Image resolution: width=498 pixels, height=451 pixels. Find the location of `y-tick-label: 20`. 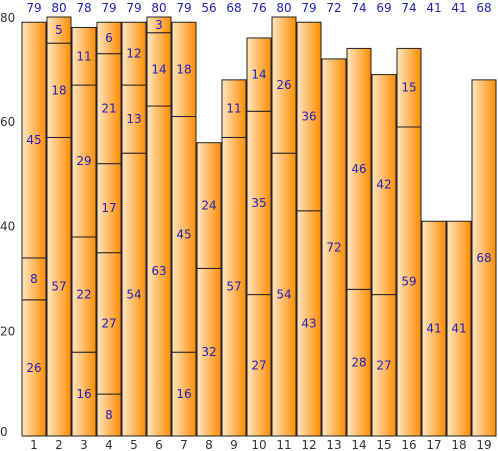

y-tick-label: 20 is located at coordinates (7, 331).